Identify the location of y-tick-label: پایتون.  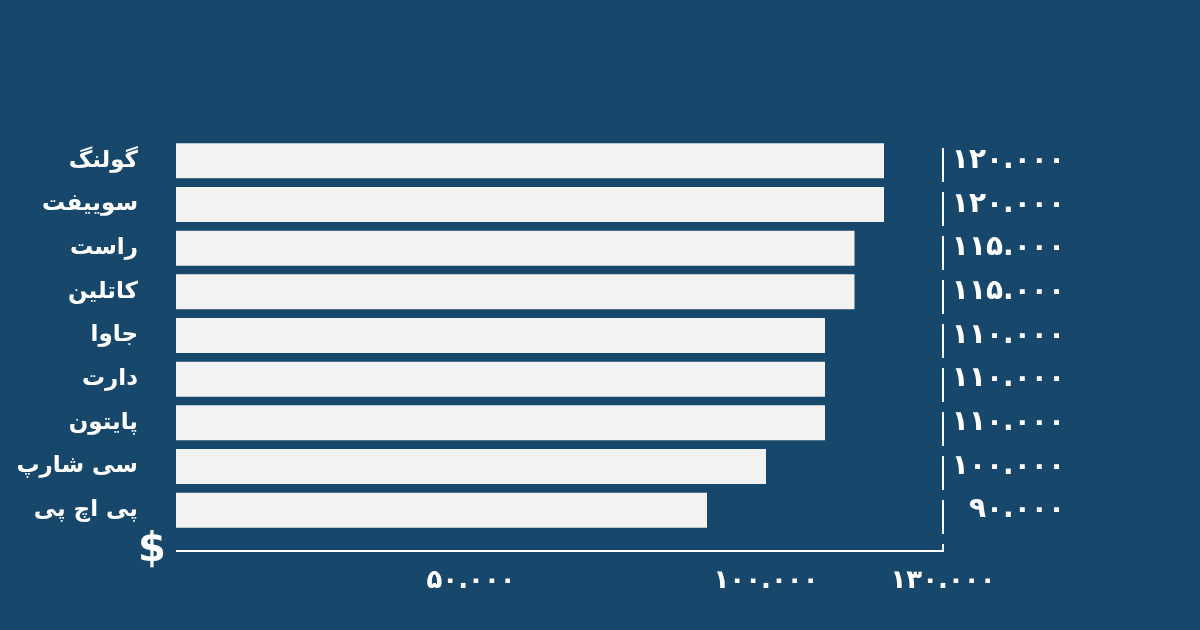
(103, 421).